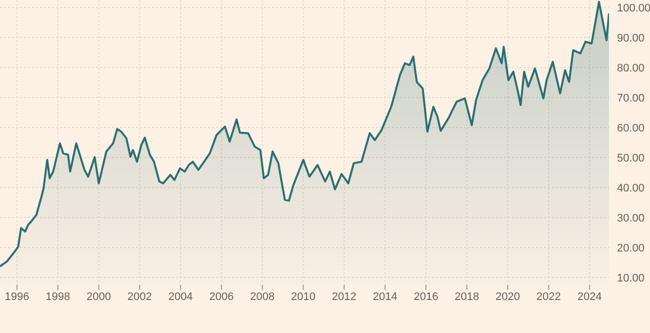 The width and height of the screenshot is (650, 333). Describe the element at coordinates (344, 296) in the screenshot. I see `x-tick-label: 2012` at that location.